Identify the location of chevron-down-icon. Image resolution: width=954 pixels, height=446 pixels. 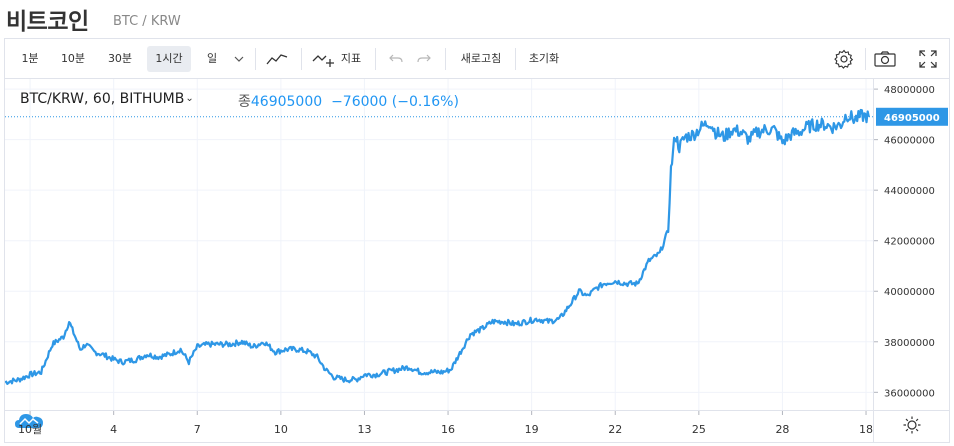
(239, 59).